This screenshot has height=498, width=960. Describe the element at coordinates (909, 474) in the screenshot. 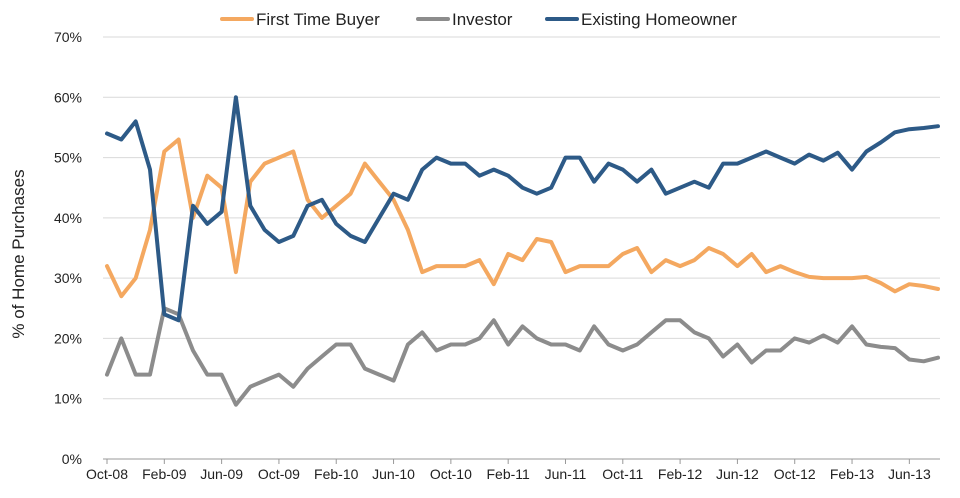

I see `x-tick-label: Jun-13` at that location.